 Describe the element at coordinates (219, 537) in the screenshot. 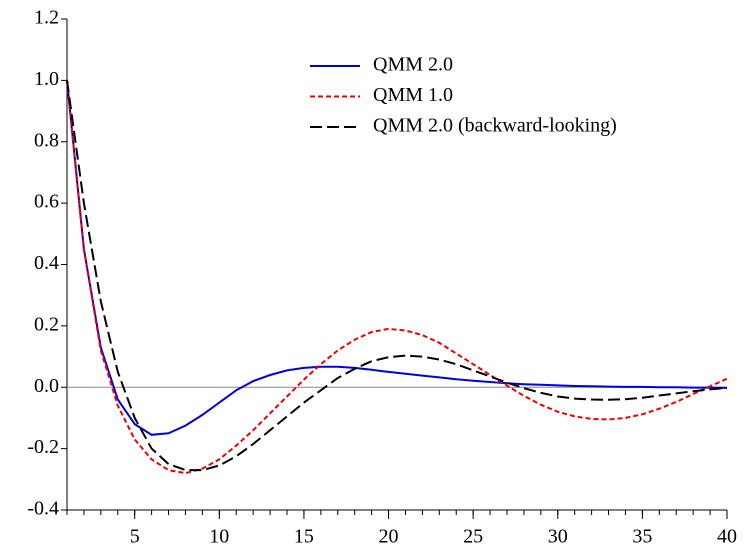

I see `x-tick-label: 10` at that location.